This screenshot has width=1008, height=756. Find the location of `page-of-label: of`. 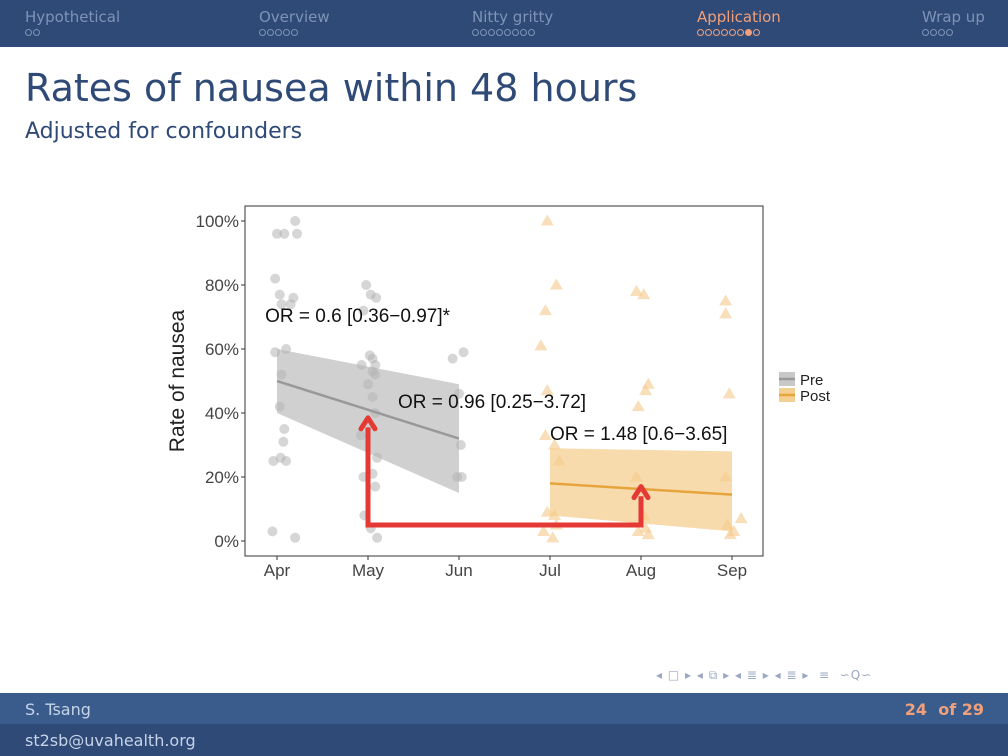

page-of-label: of is located at coordinates (947, 709).